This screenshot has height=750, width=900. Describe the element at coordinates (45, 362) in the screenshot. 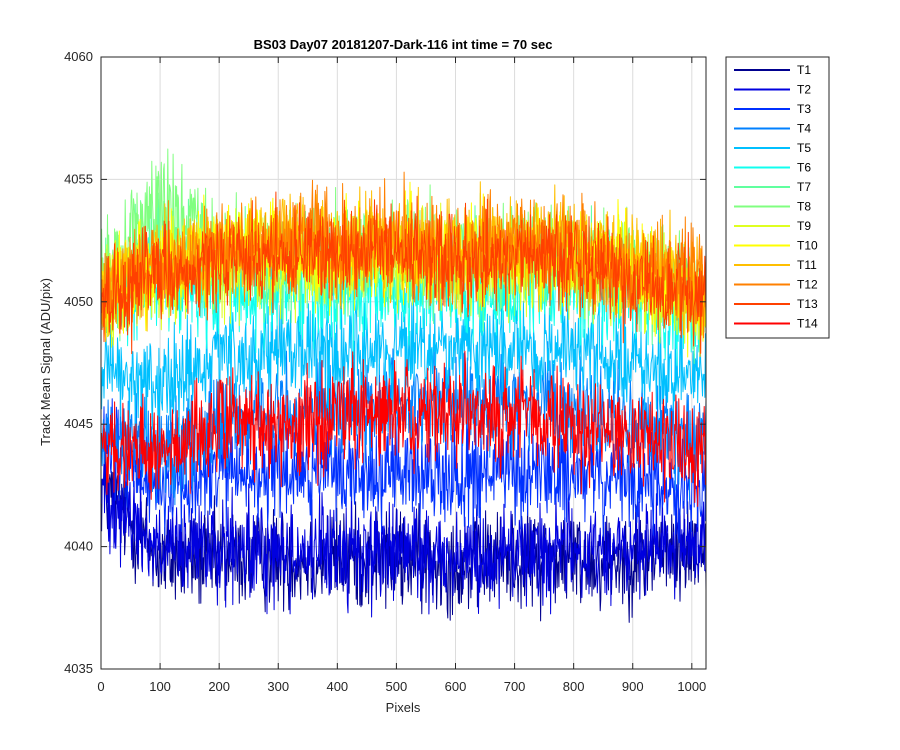

I see `y-axis-label: Track Mean Signal (ADU/pix)` at that location.